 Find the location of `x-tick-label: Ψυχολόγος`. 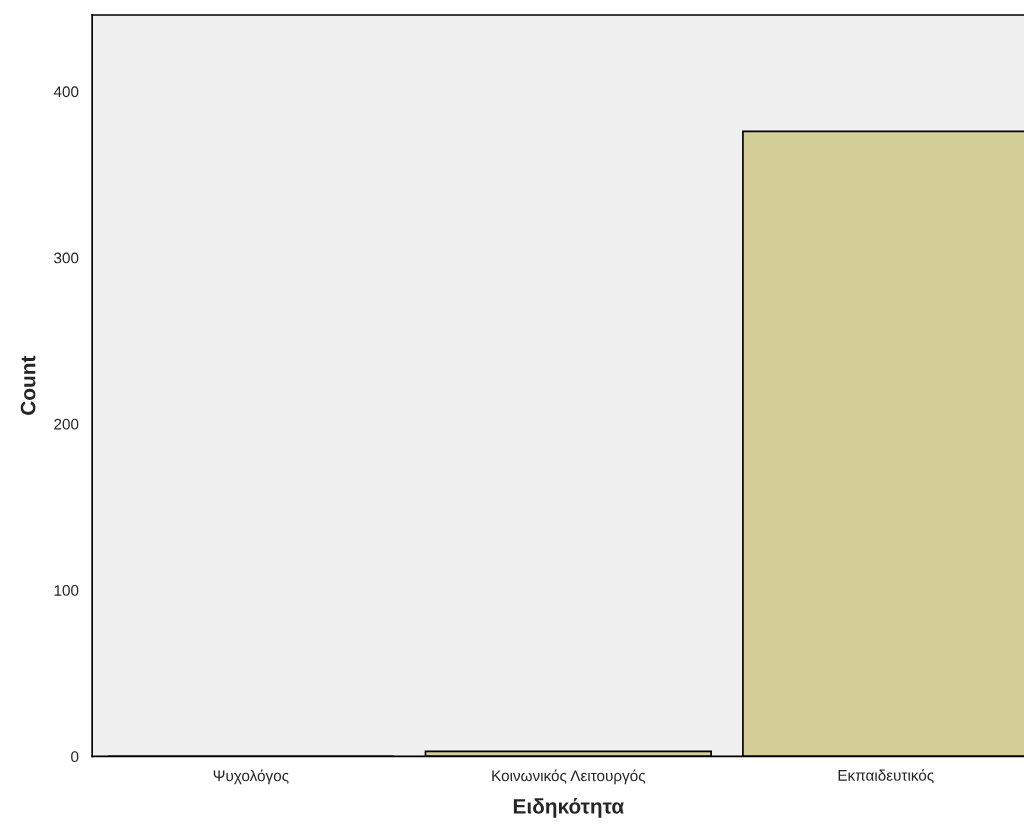

x-tick-label: Ψυχολόγος is located at coordinates (251, 777).